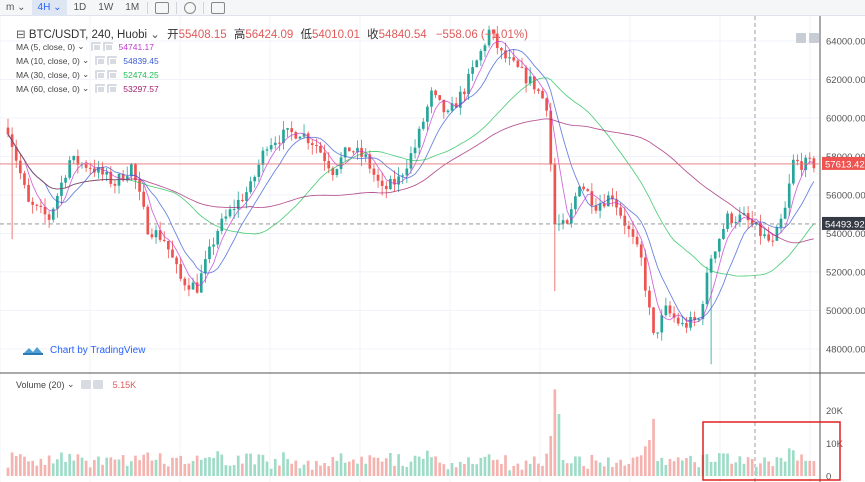  I want to click on highlight-box, so click(771, 451).